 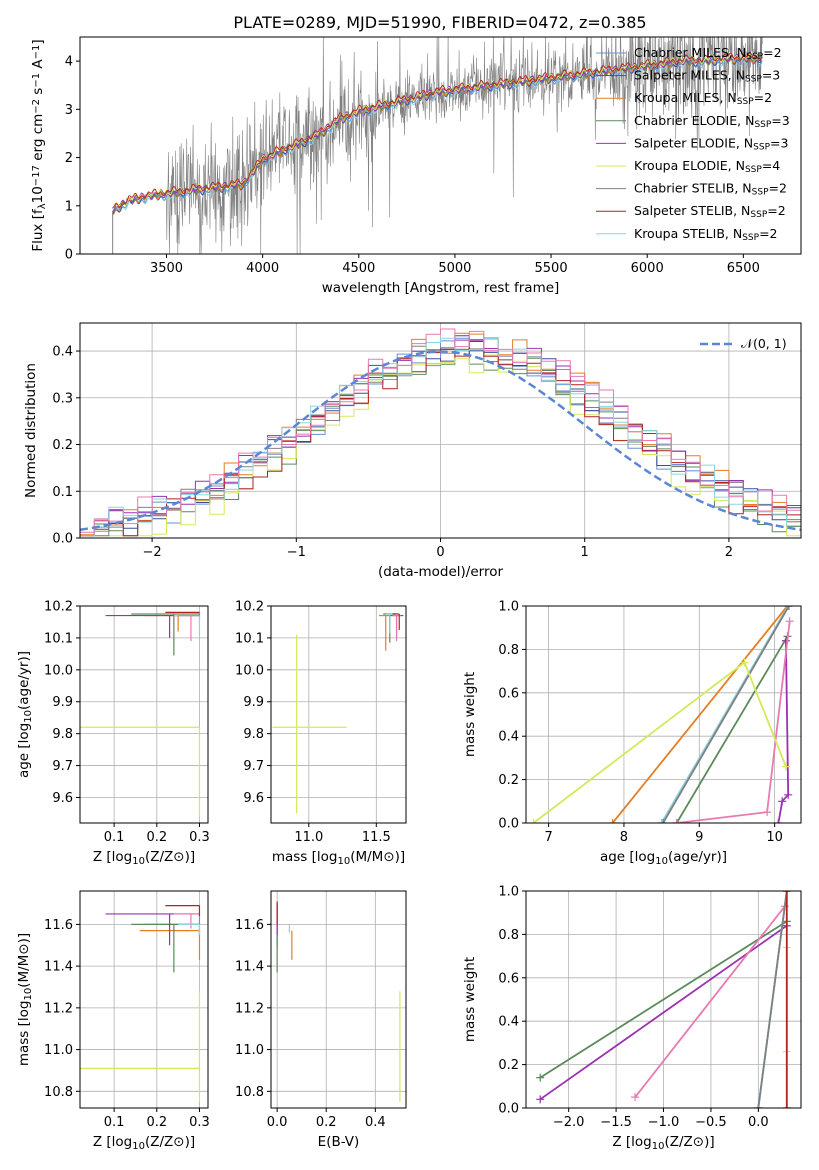 I want to click on age_vs_Z-axes, so click(x=144, y=714).